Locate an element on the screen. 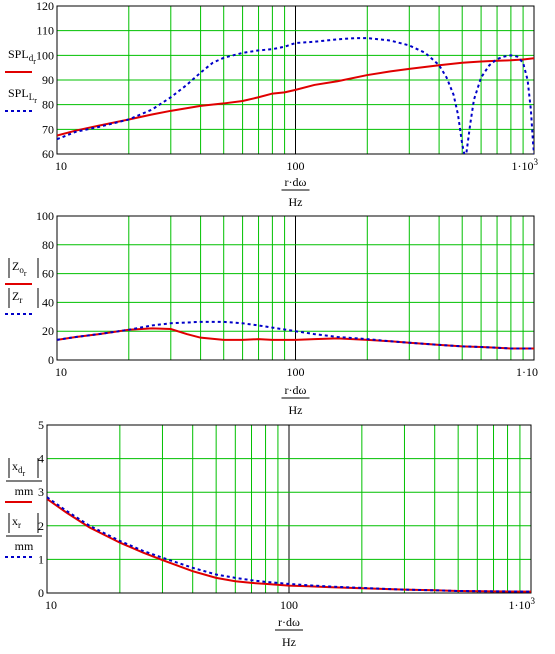  y-tick-label: 4 is located at coordinates (41, 459).